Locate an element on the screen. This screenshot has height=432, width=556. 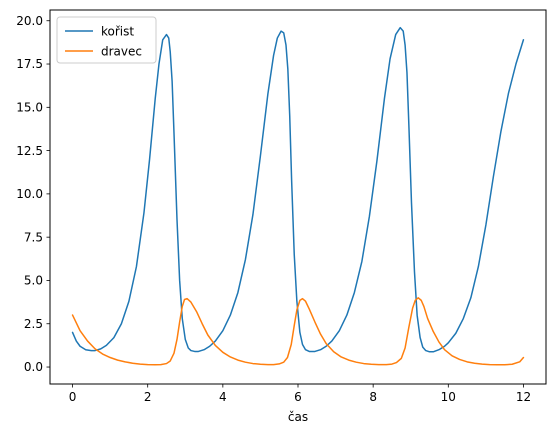
y-tick-label: 5.0 is located at coordinates (33, 281).